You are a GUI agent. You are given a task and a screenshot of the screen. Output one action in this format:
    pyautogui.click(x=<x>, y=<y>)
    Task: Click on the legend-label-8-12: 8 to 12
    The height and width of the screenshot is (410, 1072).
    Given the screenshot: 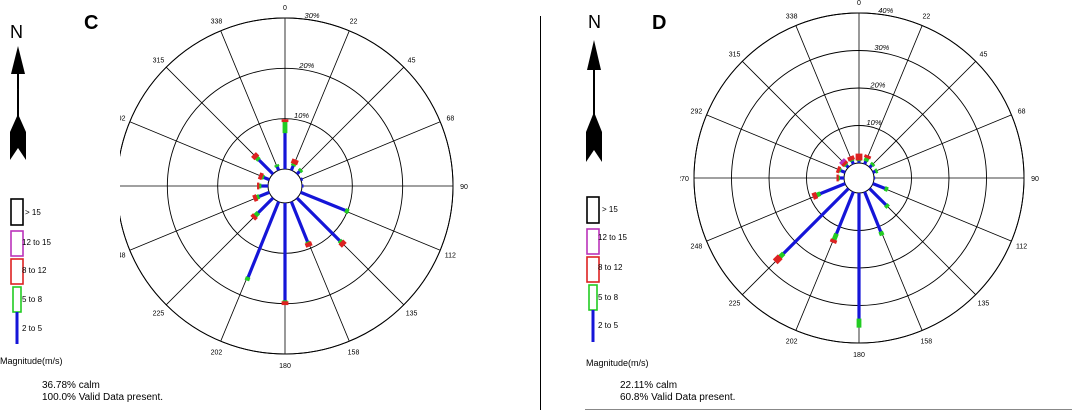 What is the action you would take?
    pyautogui.click(x=34, y=270)
    